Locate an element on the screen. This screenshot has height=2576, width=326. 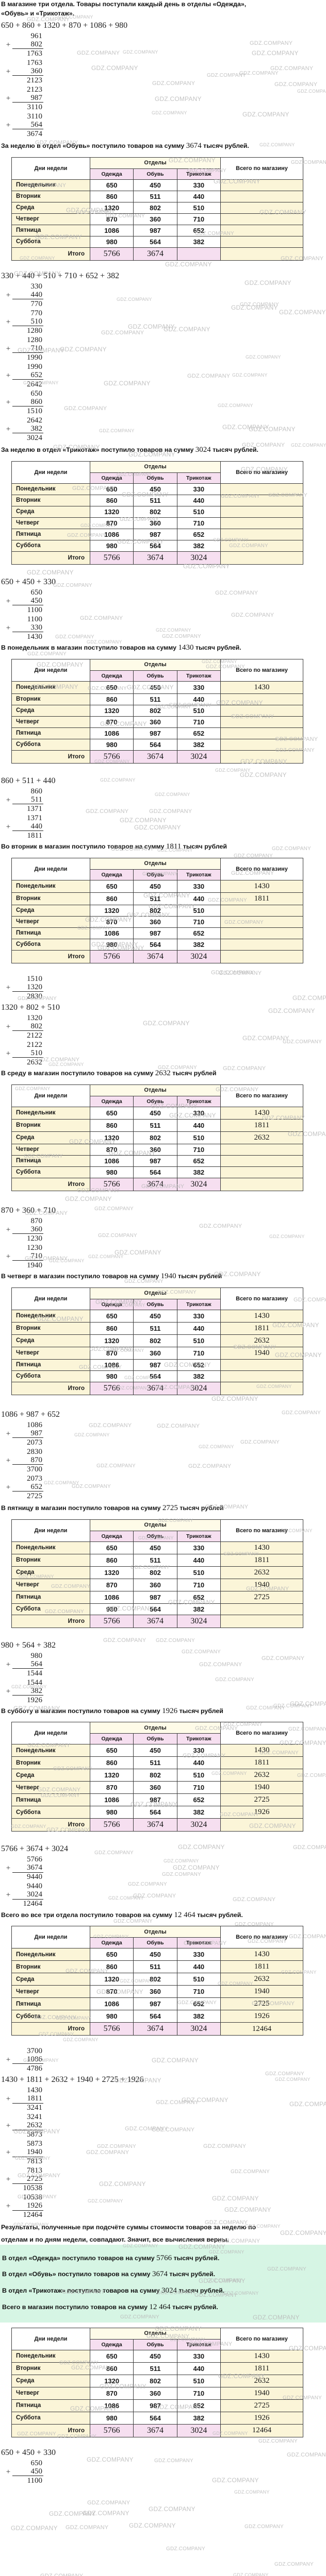
addend-second: 652 is located at coordinates (27, 1487).